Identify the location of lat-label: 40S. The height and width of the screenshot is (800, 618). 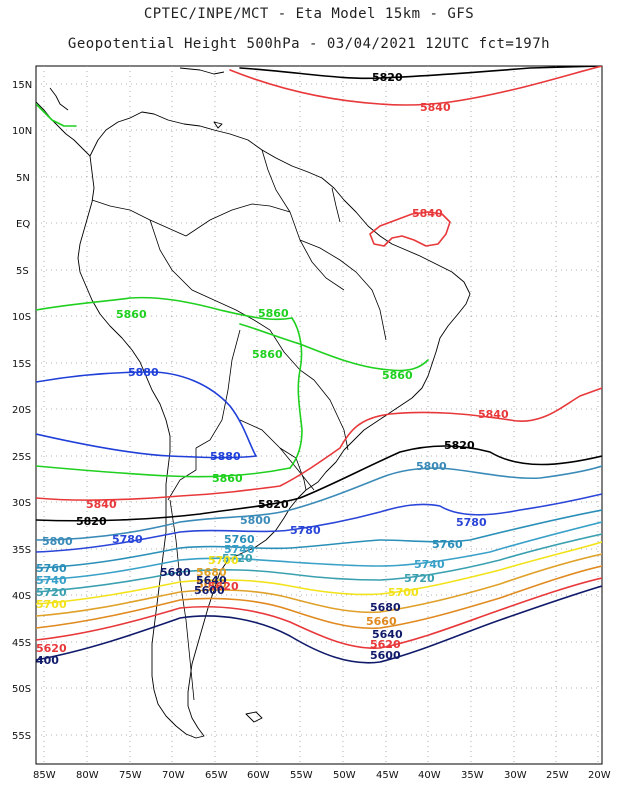
(21, 596).